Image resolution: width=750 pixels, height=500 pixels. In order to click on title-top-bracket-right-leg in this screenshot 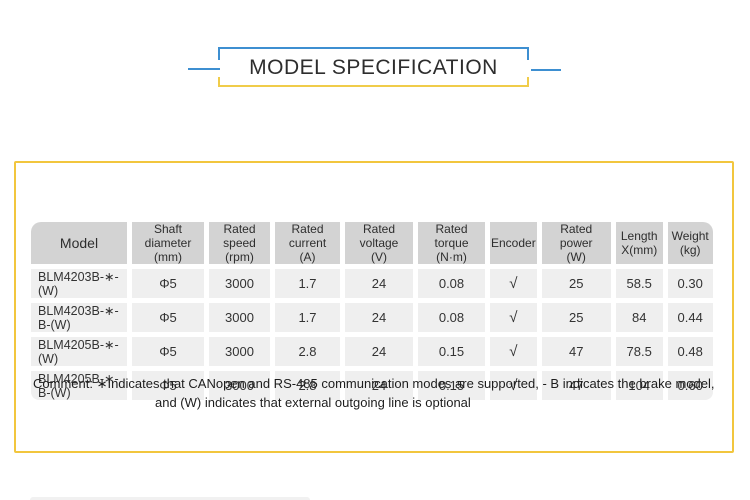, I will do `click(528, 53)`.